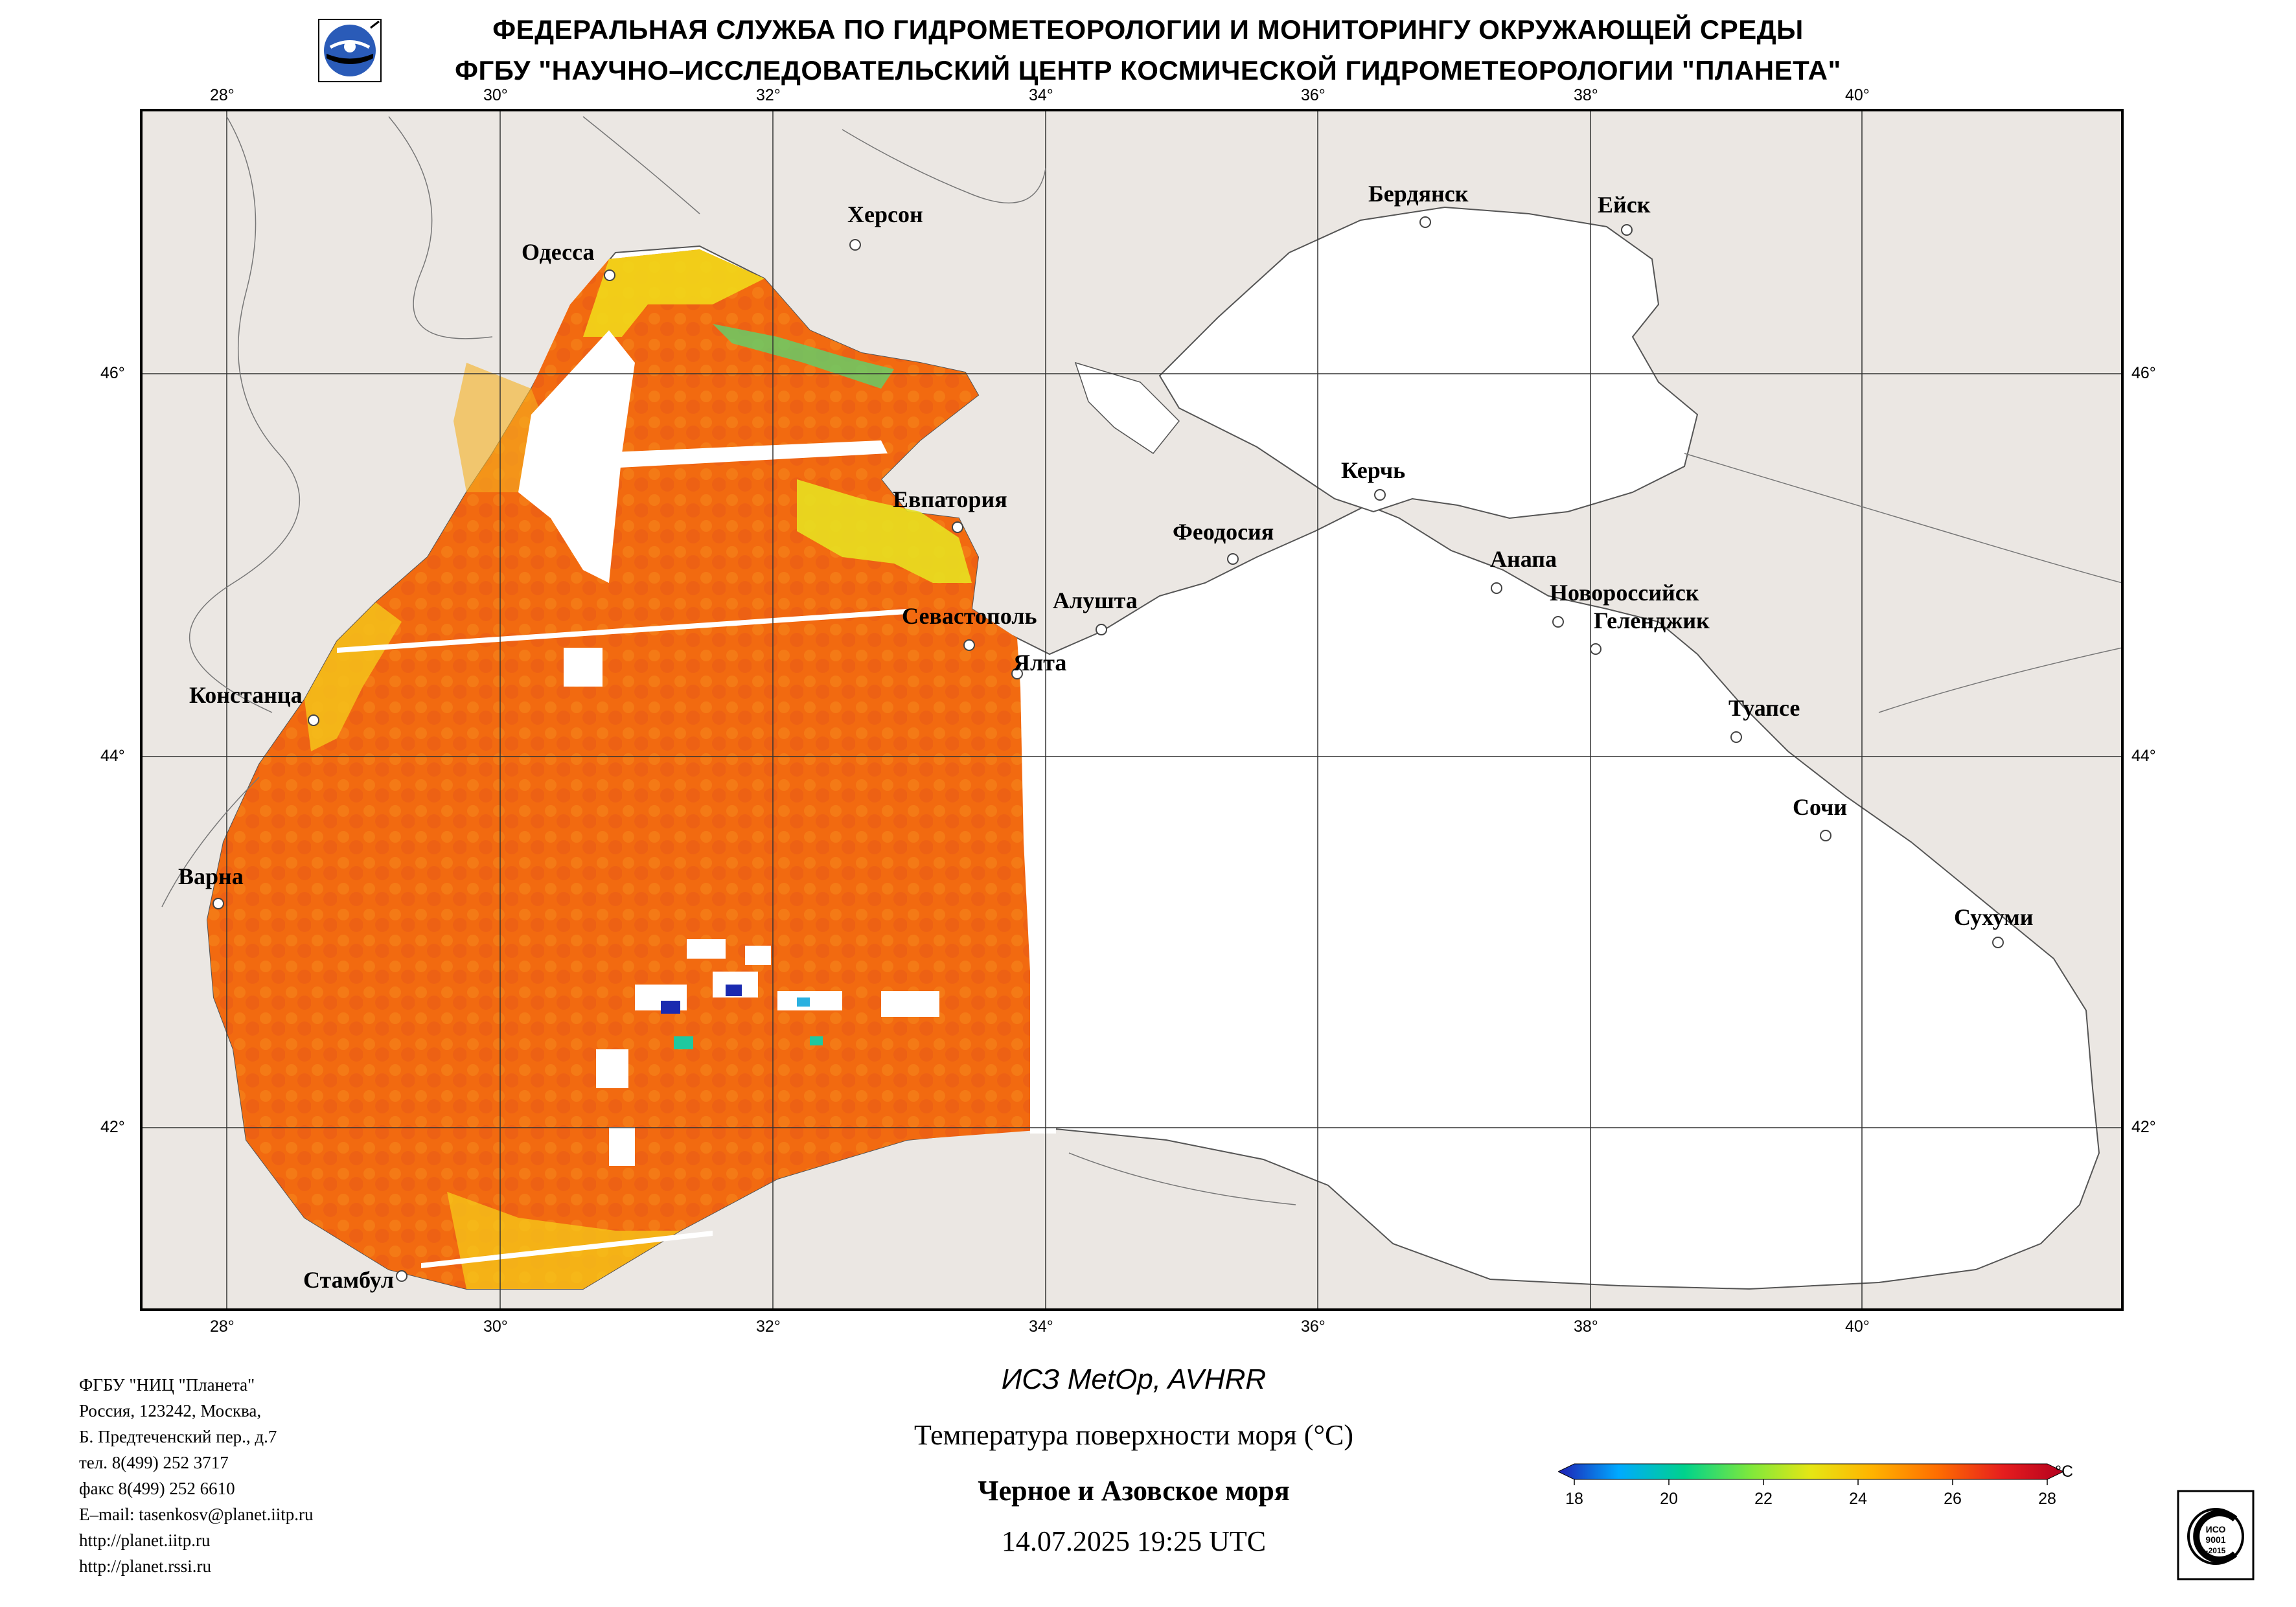 This screenshot has height=1607, width=2296. I want to click on city-label-kerch: Керчь, so click(1373, 470).